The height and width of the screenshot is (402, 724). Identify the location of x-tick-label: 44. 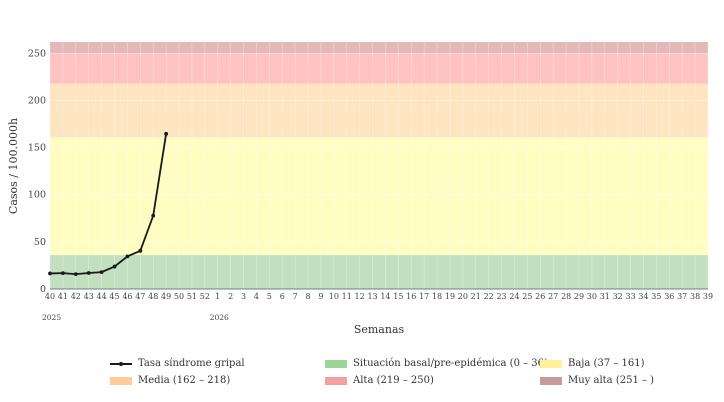
(102, 296).